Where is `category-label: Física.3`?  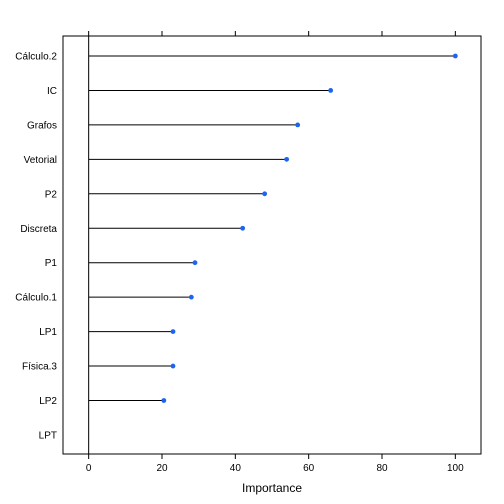
category-label: Física.3 is located at coordinates (39, 367).